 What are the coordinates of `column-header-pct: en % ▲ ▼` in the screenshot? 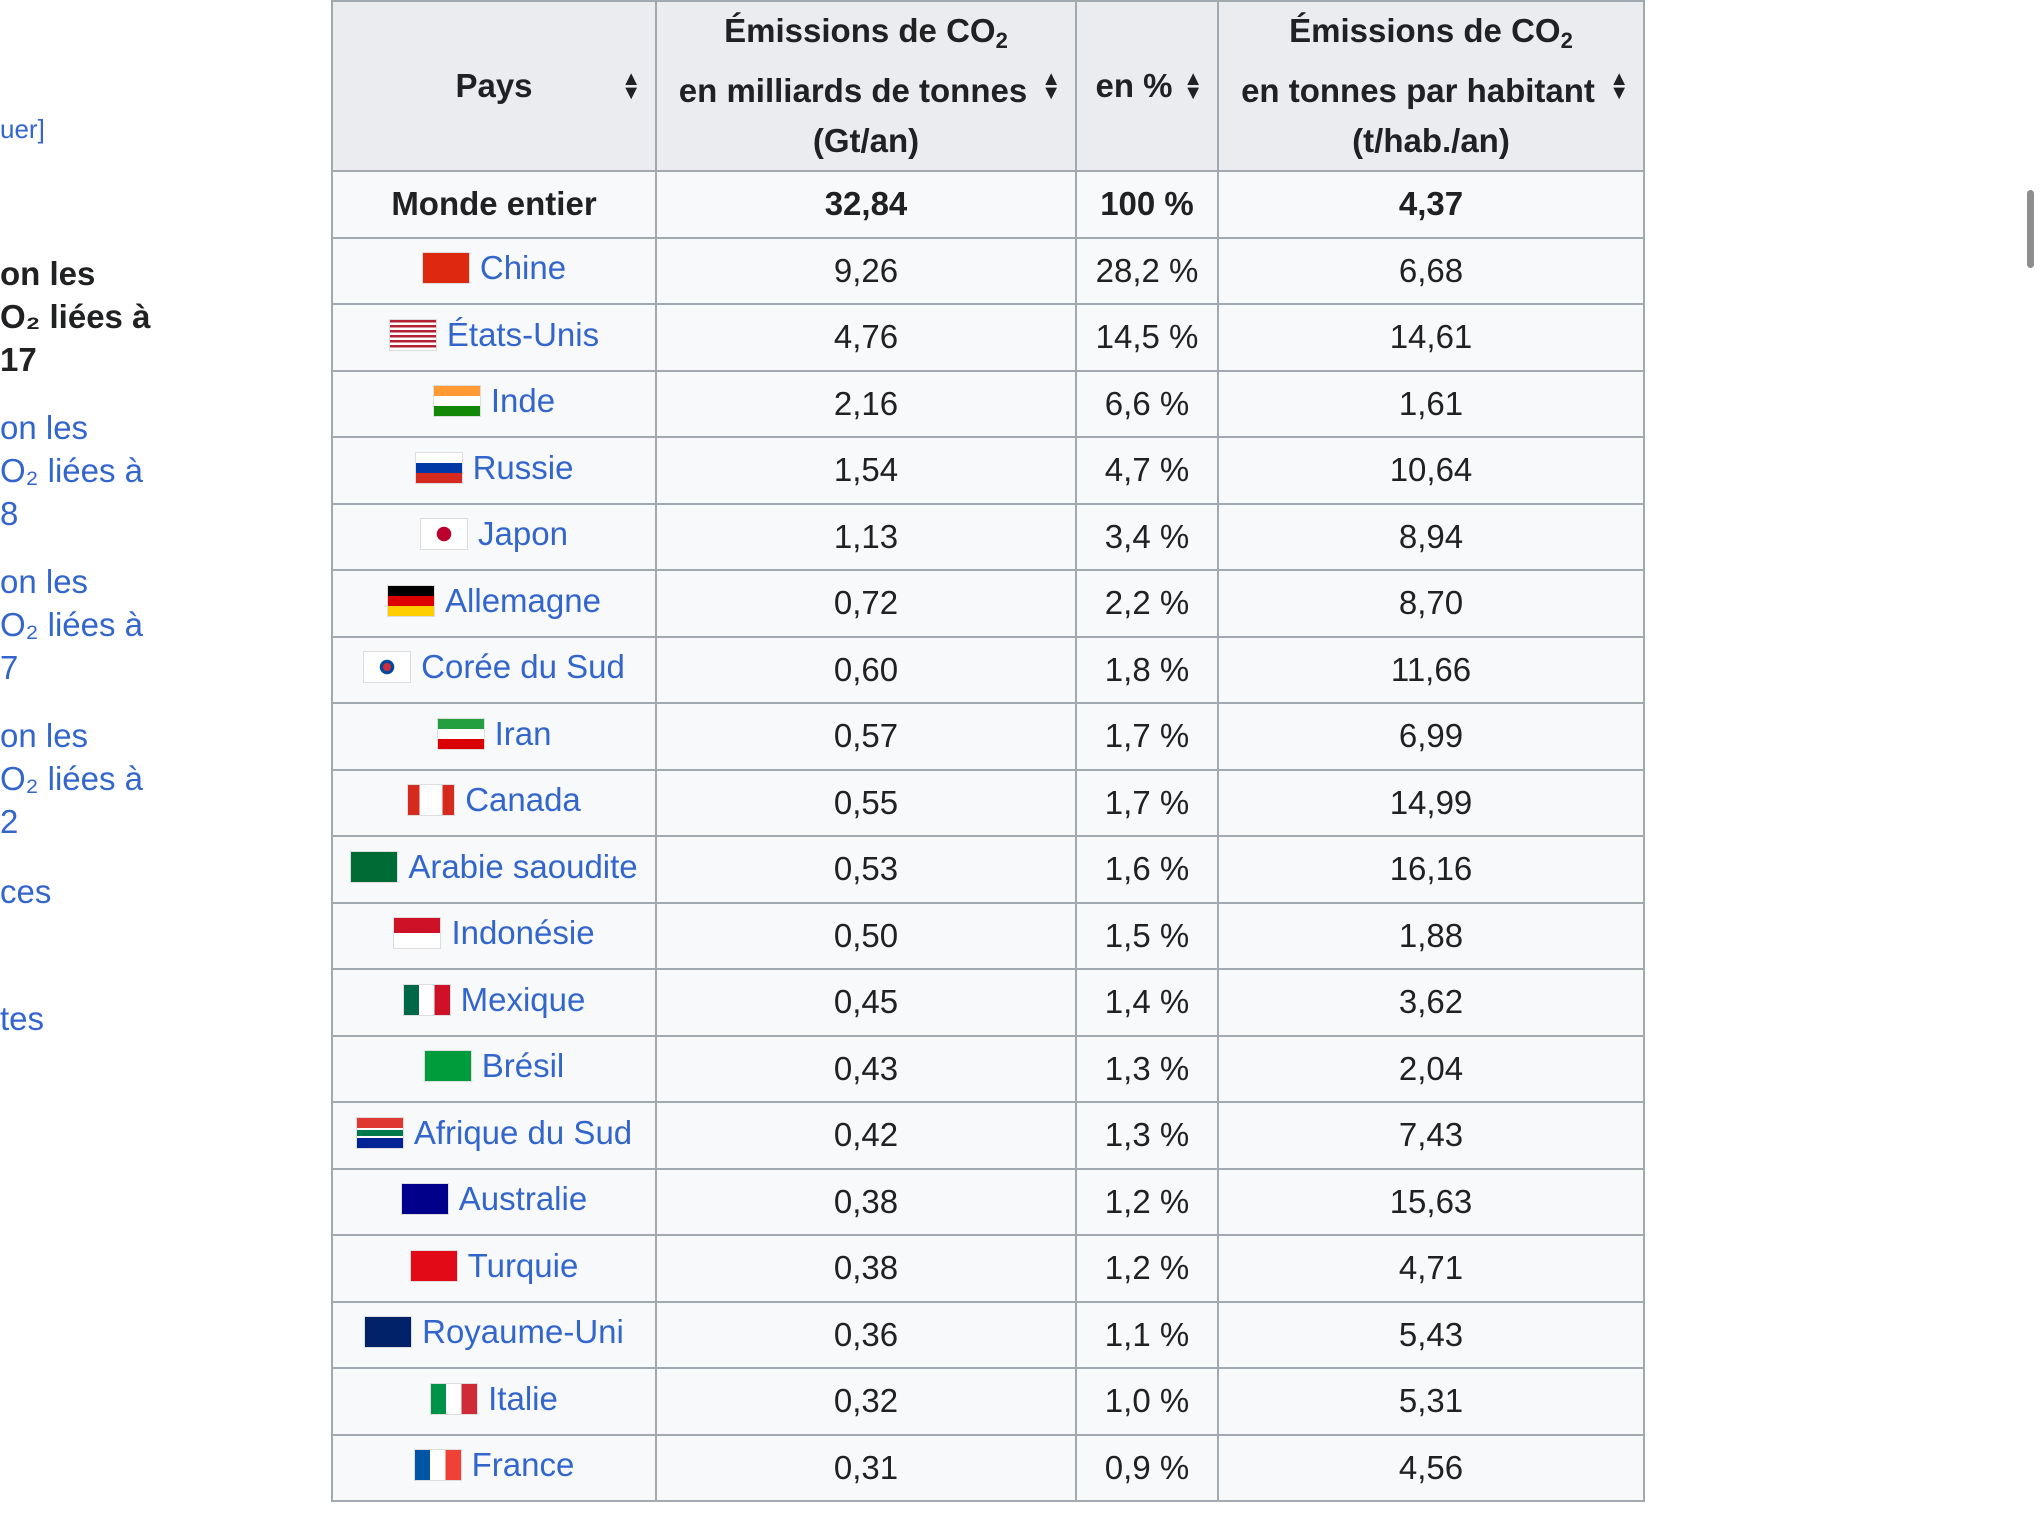 It's located at (1147, 86).